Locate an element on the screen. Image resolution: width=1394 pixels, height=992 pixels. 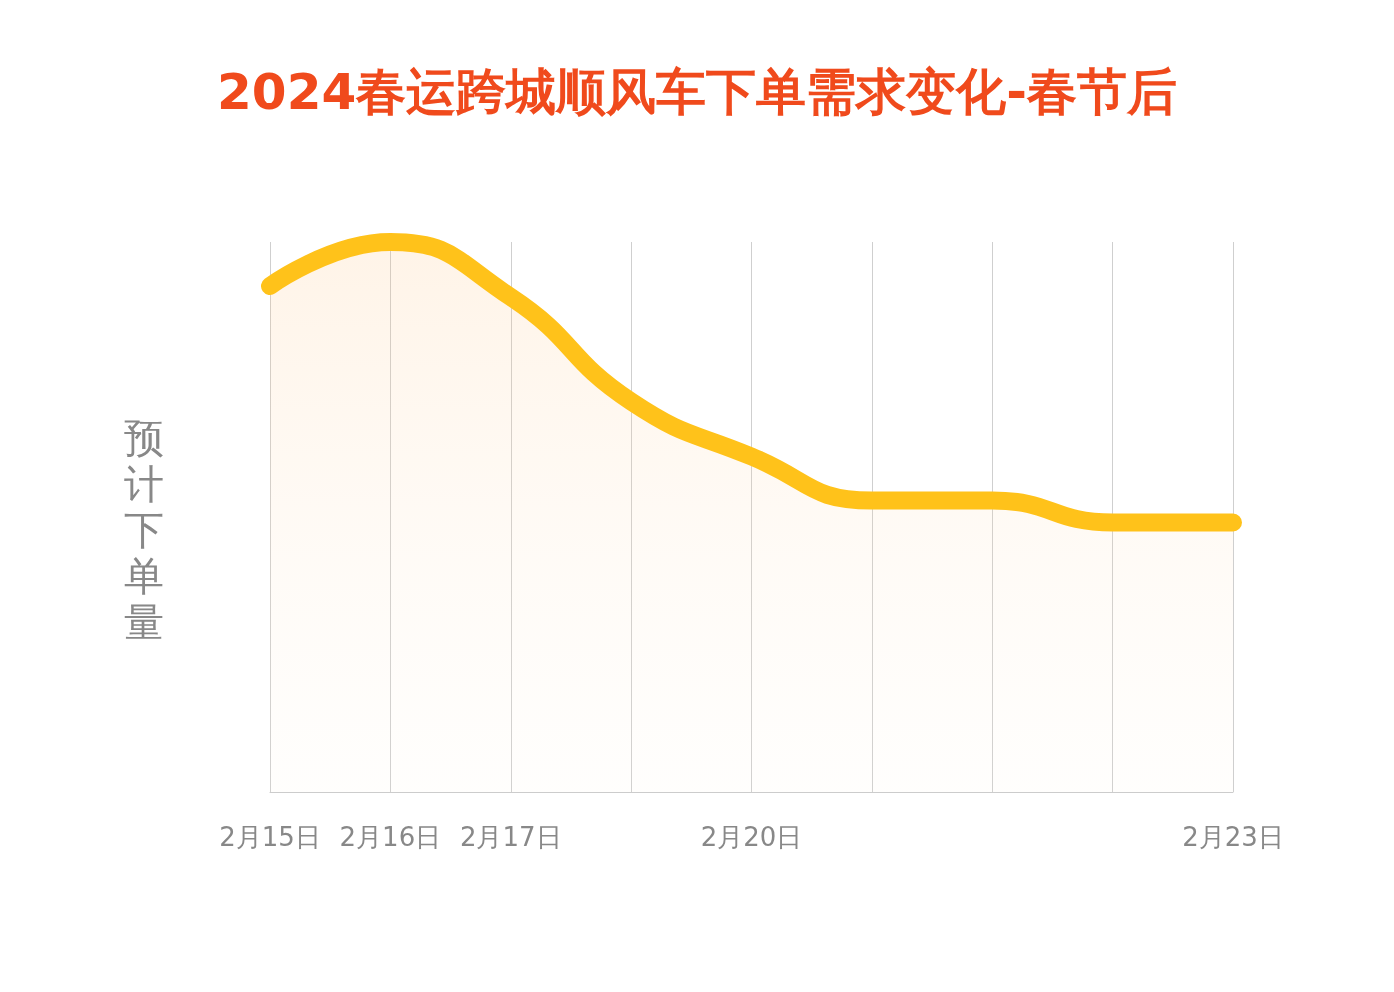
y-axis-title: 预计下单量 is located at coordinates (144, 530).